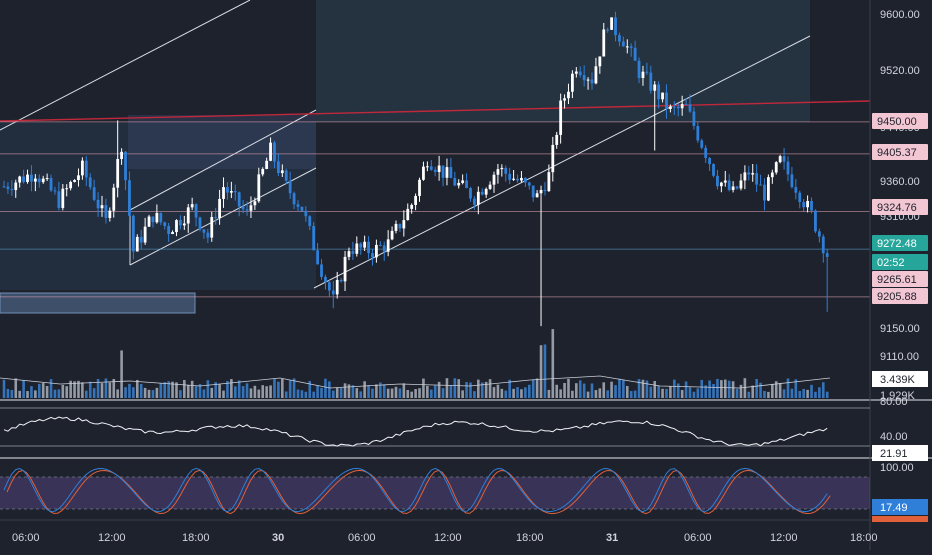  What do you see at coordinates (125, 65) in the screenshot?
I see `trendline-upper` at bounding box center [125, 65].